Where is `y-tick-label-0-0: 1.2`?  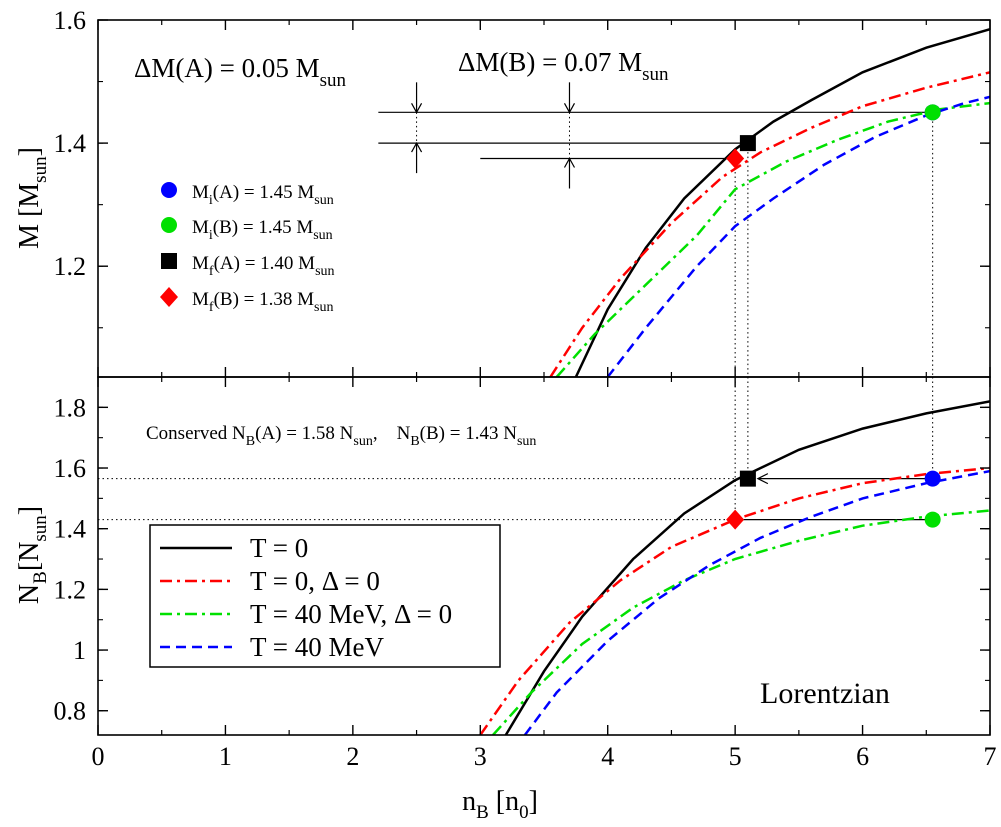
y-tick-label-0-0: 1.2 is located at coordinates (70, 266).